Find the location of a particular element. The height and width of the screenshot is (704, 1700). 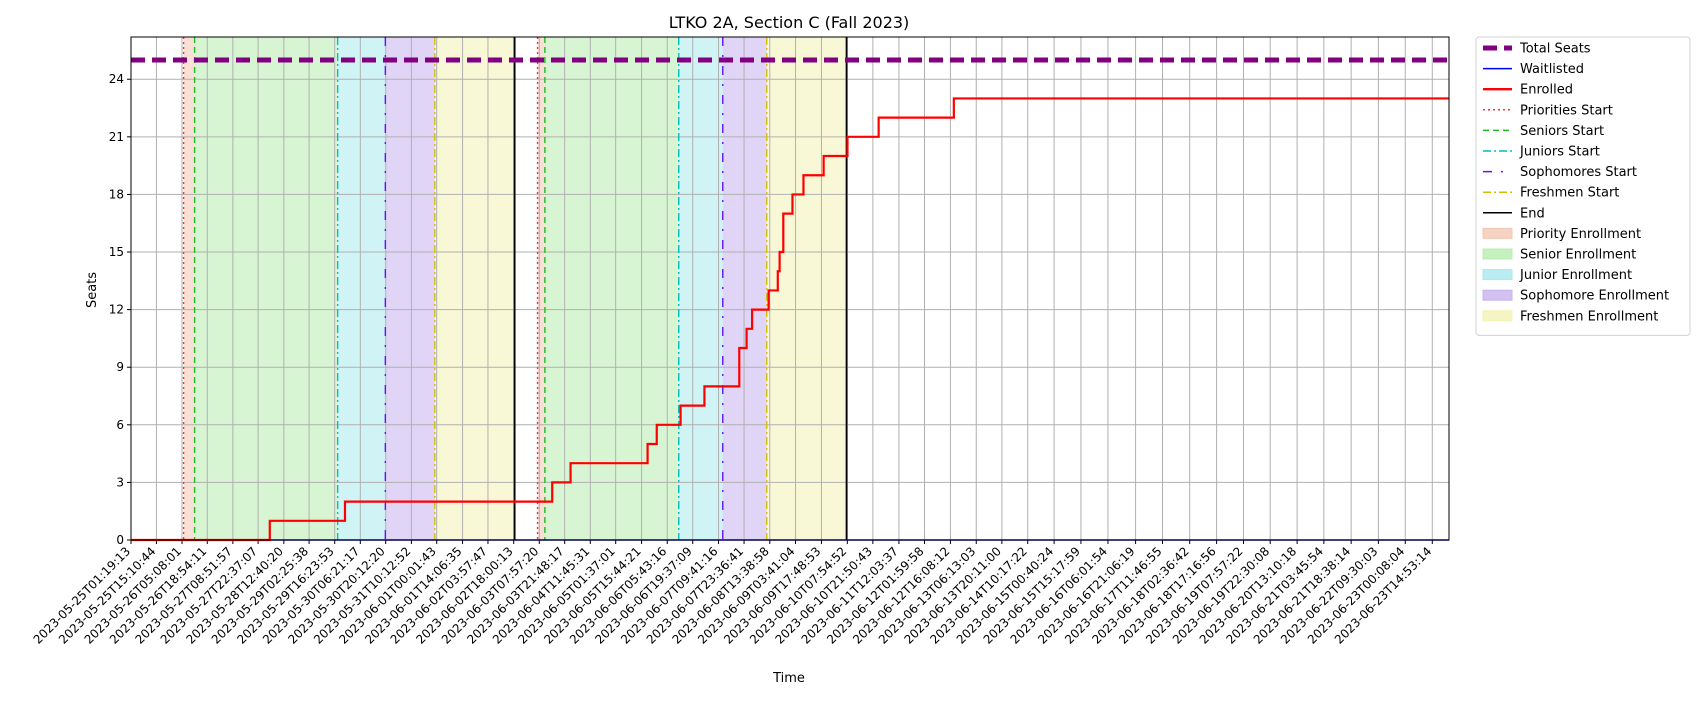

legend-box is located at coordinates (1583, 186).